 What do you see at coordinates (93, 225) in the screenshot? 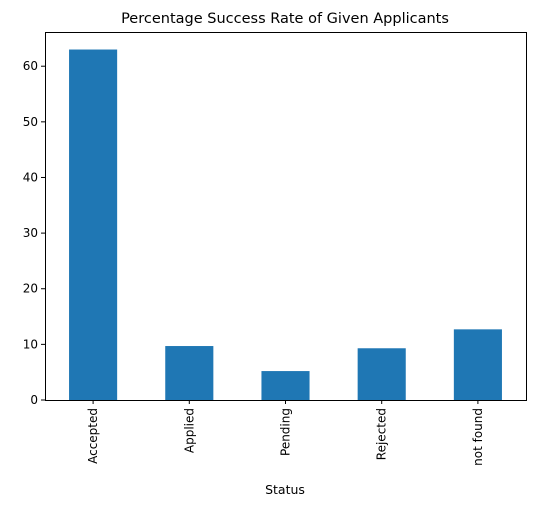
I see `bar-accepted` at bounding box center [93, 225].